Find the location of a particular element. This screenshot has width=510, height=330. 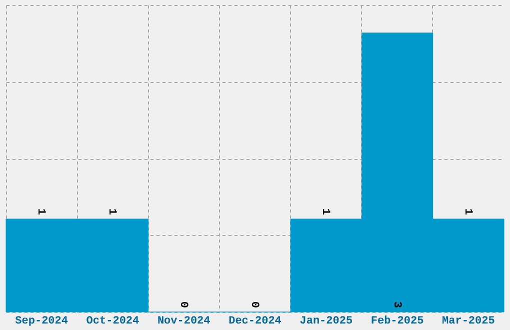

data-label: 3 is located at coordinates (396, 304).